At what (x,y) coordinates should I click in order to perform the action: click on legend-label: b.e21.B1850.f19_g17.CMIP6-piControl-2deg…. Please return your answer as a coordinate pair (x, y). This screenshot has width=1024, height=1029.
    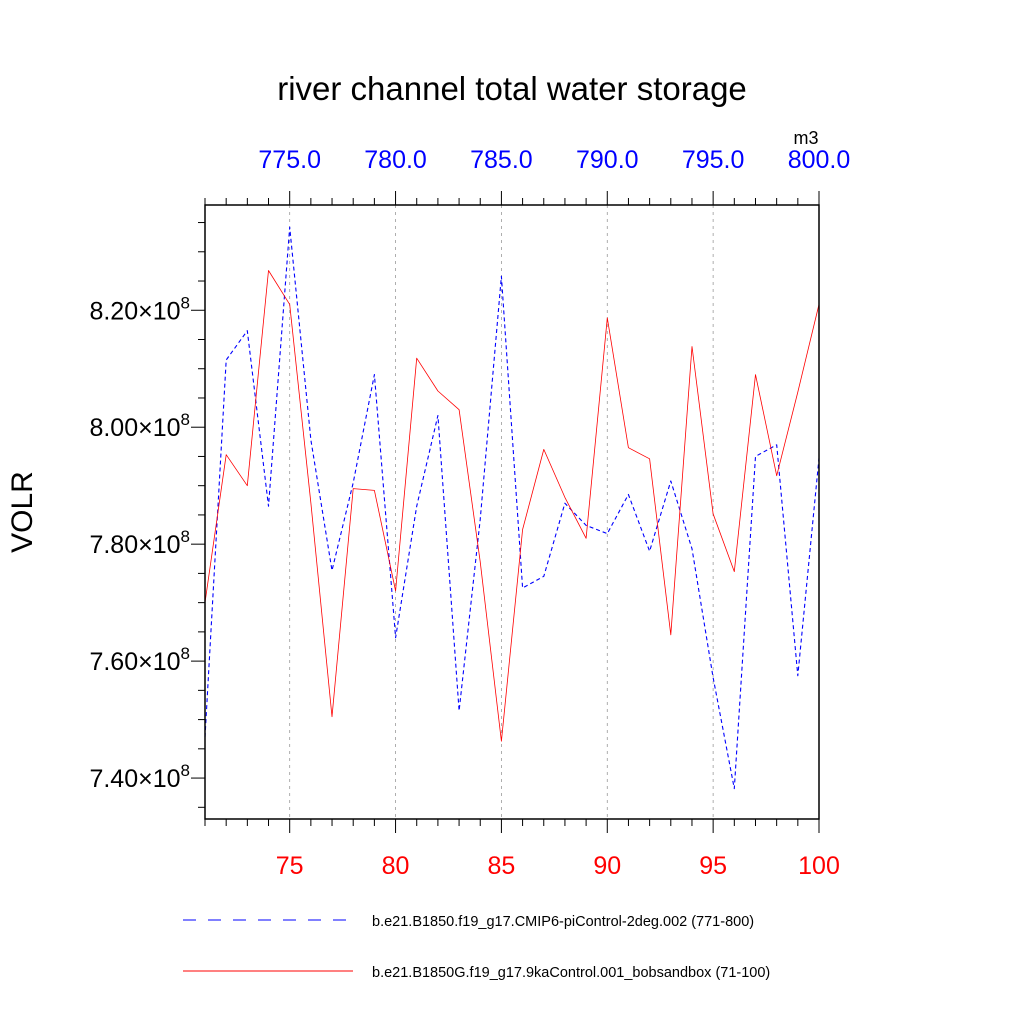
    Looking at the image, I should click on (563, 922).